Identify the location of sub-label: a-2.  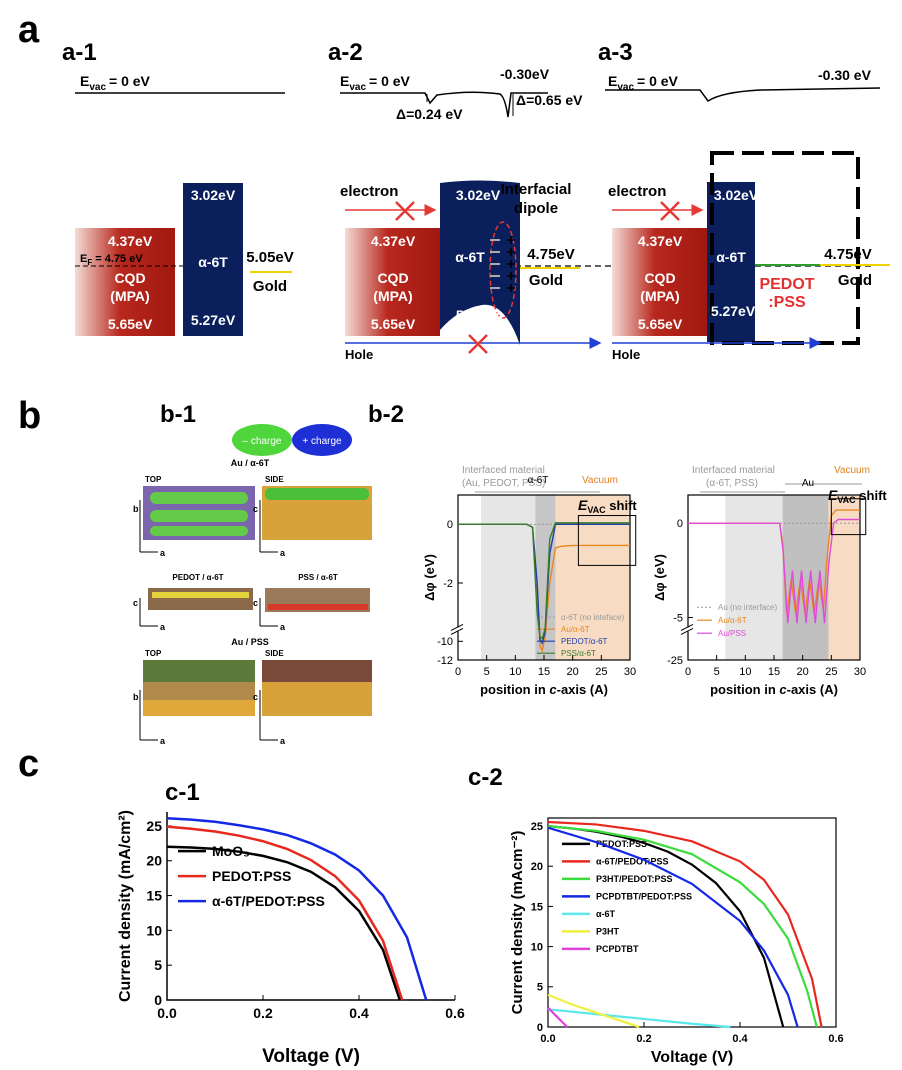
(345, 52).